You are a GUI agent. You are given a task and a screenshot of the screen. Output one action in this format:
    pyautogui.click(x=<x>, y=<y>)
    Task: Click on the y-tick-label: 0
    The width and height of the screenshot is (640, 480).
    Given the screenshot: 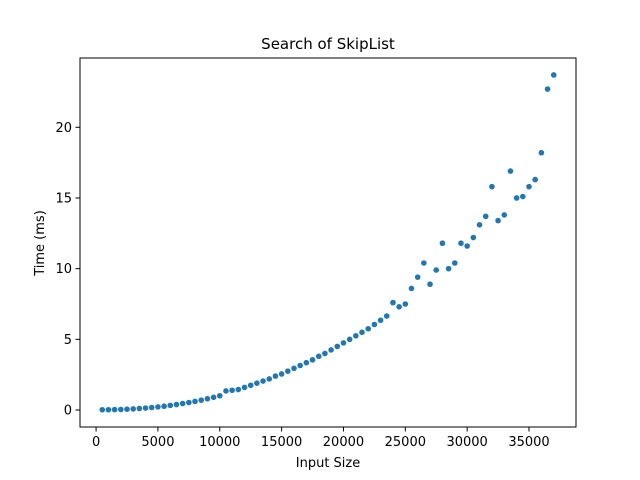 What is the action you would take?
    pyautogui.click(x=68, y=411)
    